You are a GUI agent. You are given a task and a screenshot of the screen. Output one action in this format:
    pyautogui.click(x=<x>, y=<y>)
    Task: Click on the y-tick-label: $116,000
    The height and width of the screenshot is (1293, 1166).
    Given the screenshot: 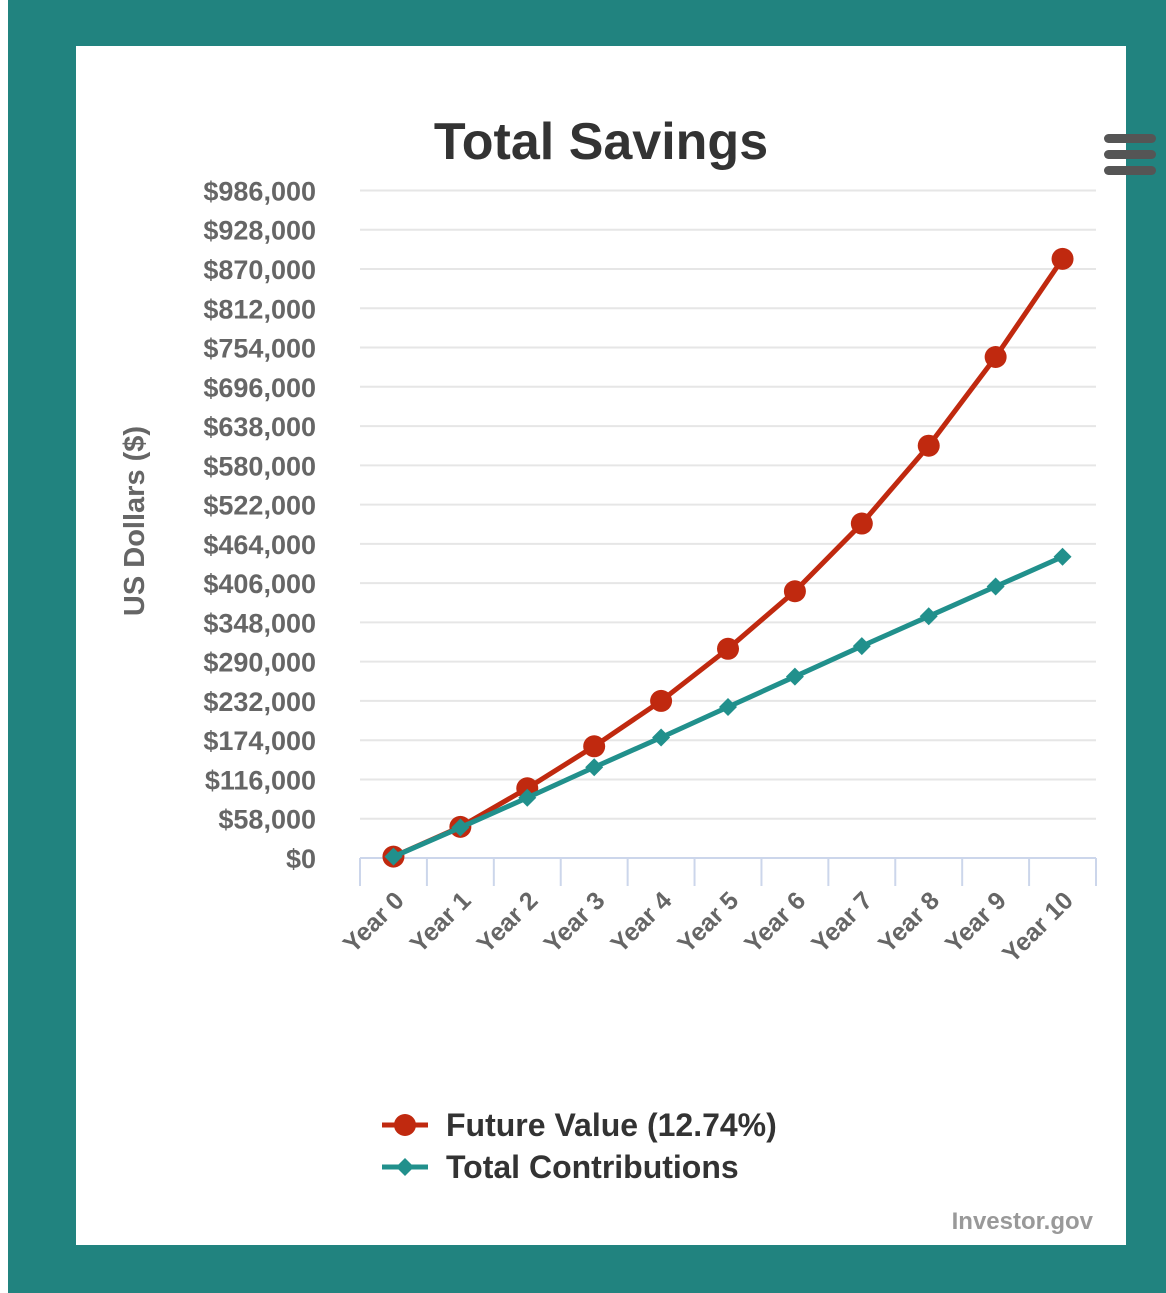 What is the action you would take?
    pyautogui.click(x=260, y=780)
    